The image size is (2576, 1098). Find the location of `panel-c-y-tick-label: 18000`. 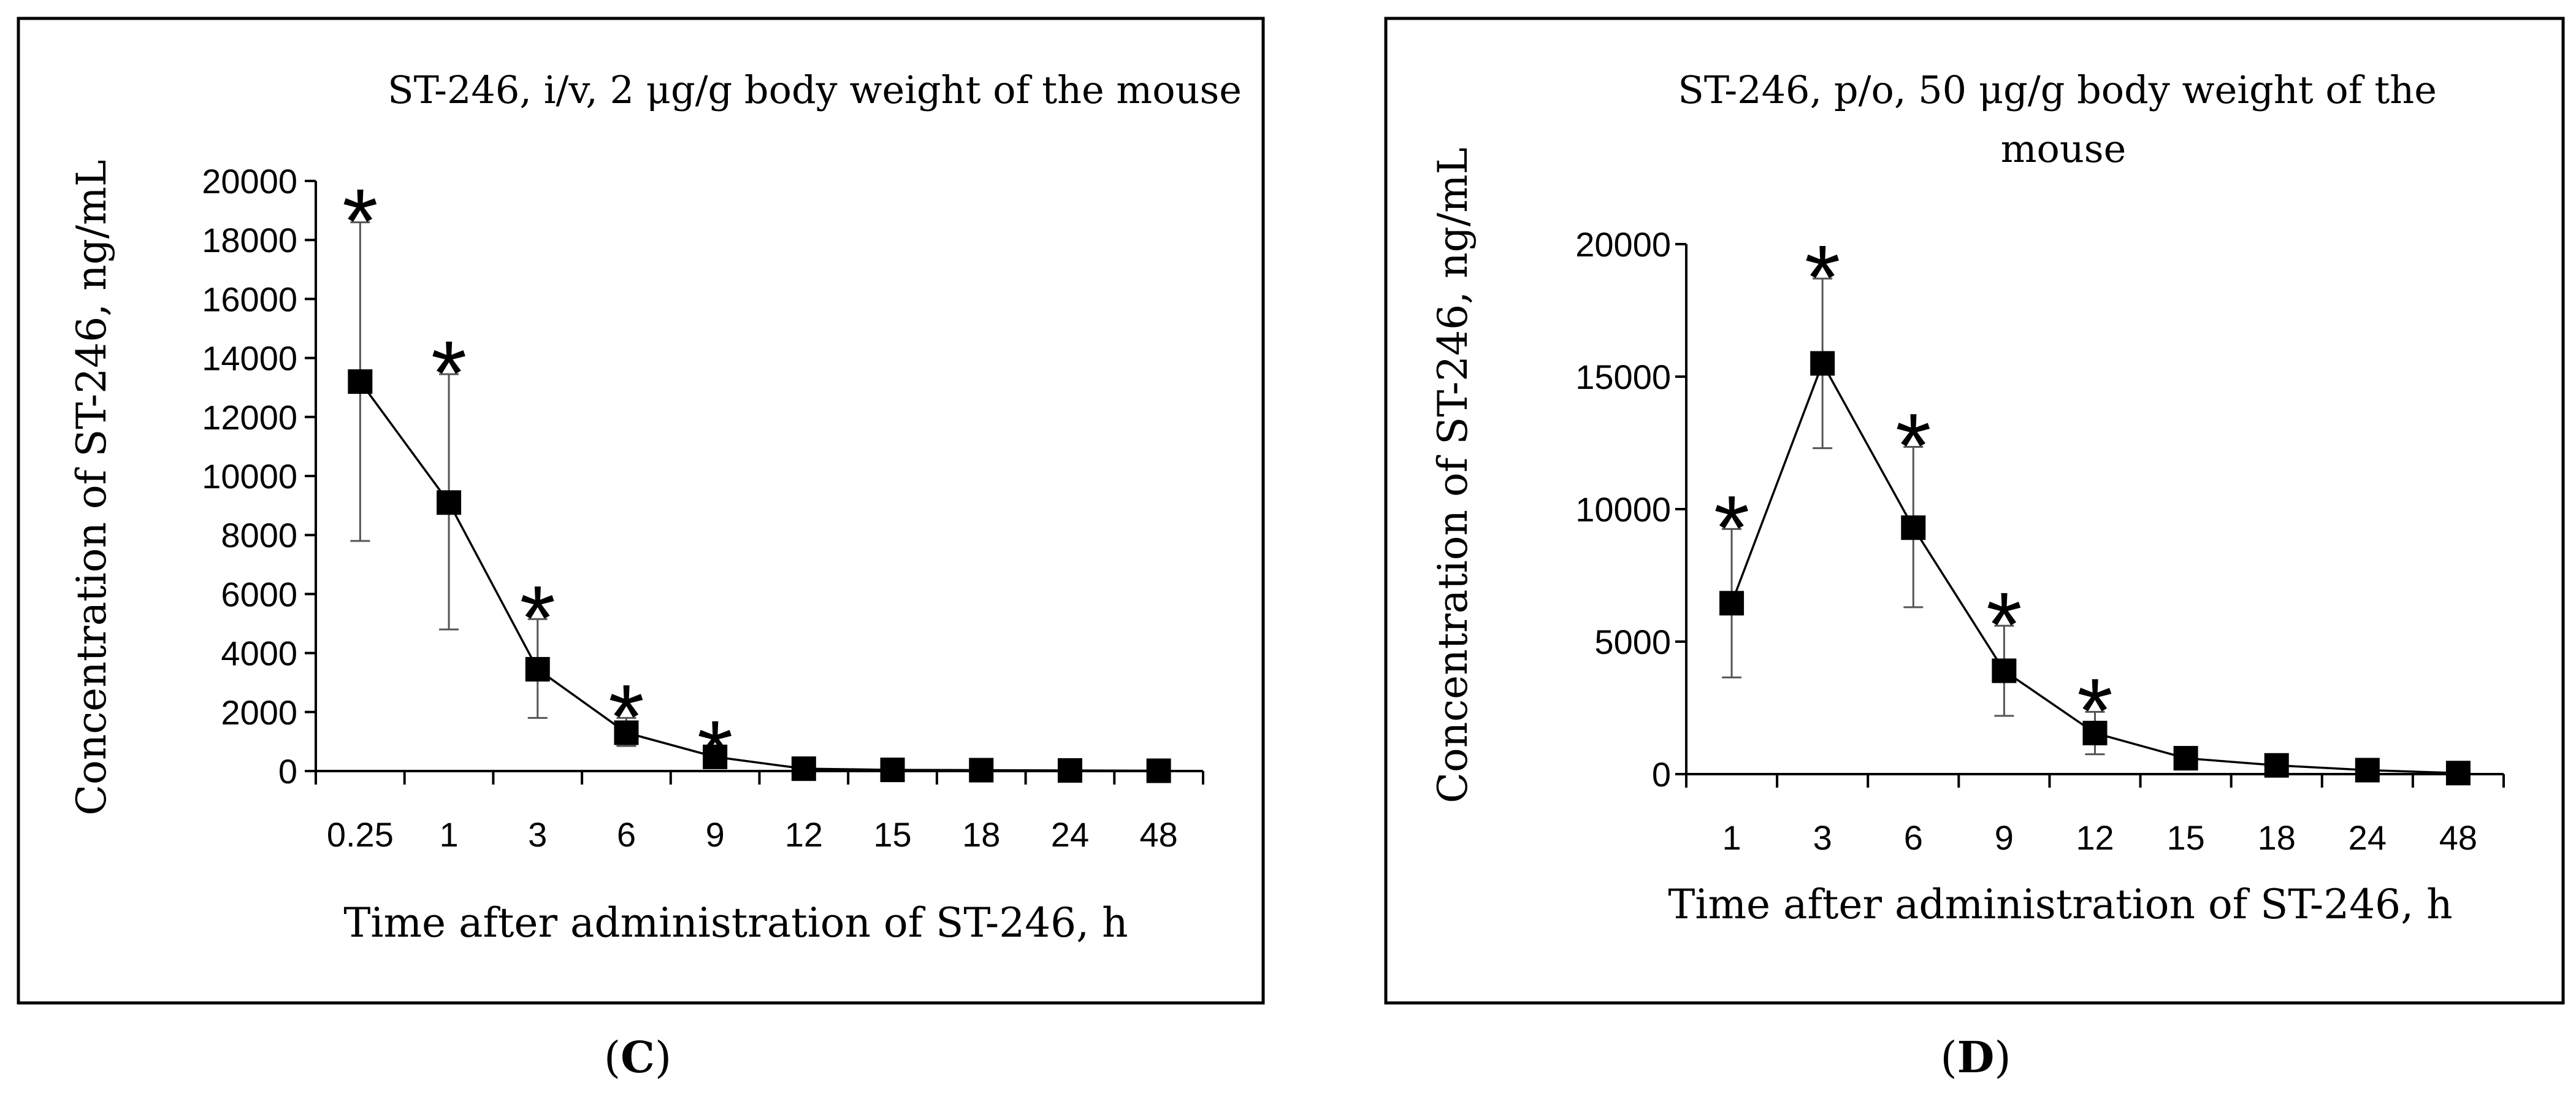

panel-c-y-tick-label: 18000 is located at coordinates (249, 240).